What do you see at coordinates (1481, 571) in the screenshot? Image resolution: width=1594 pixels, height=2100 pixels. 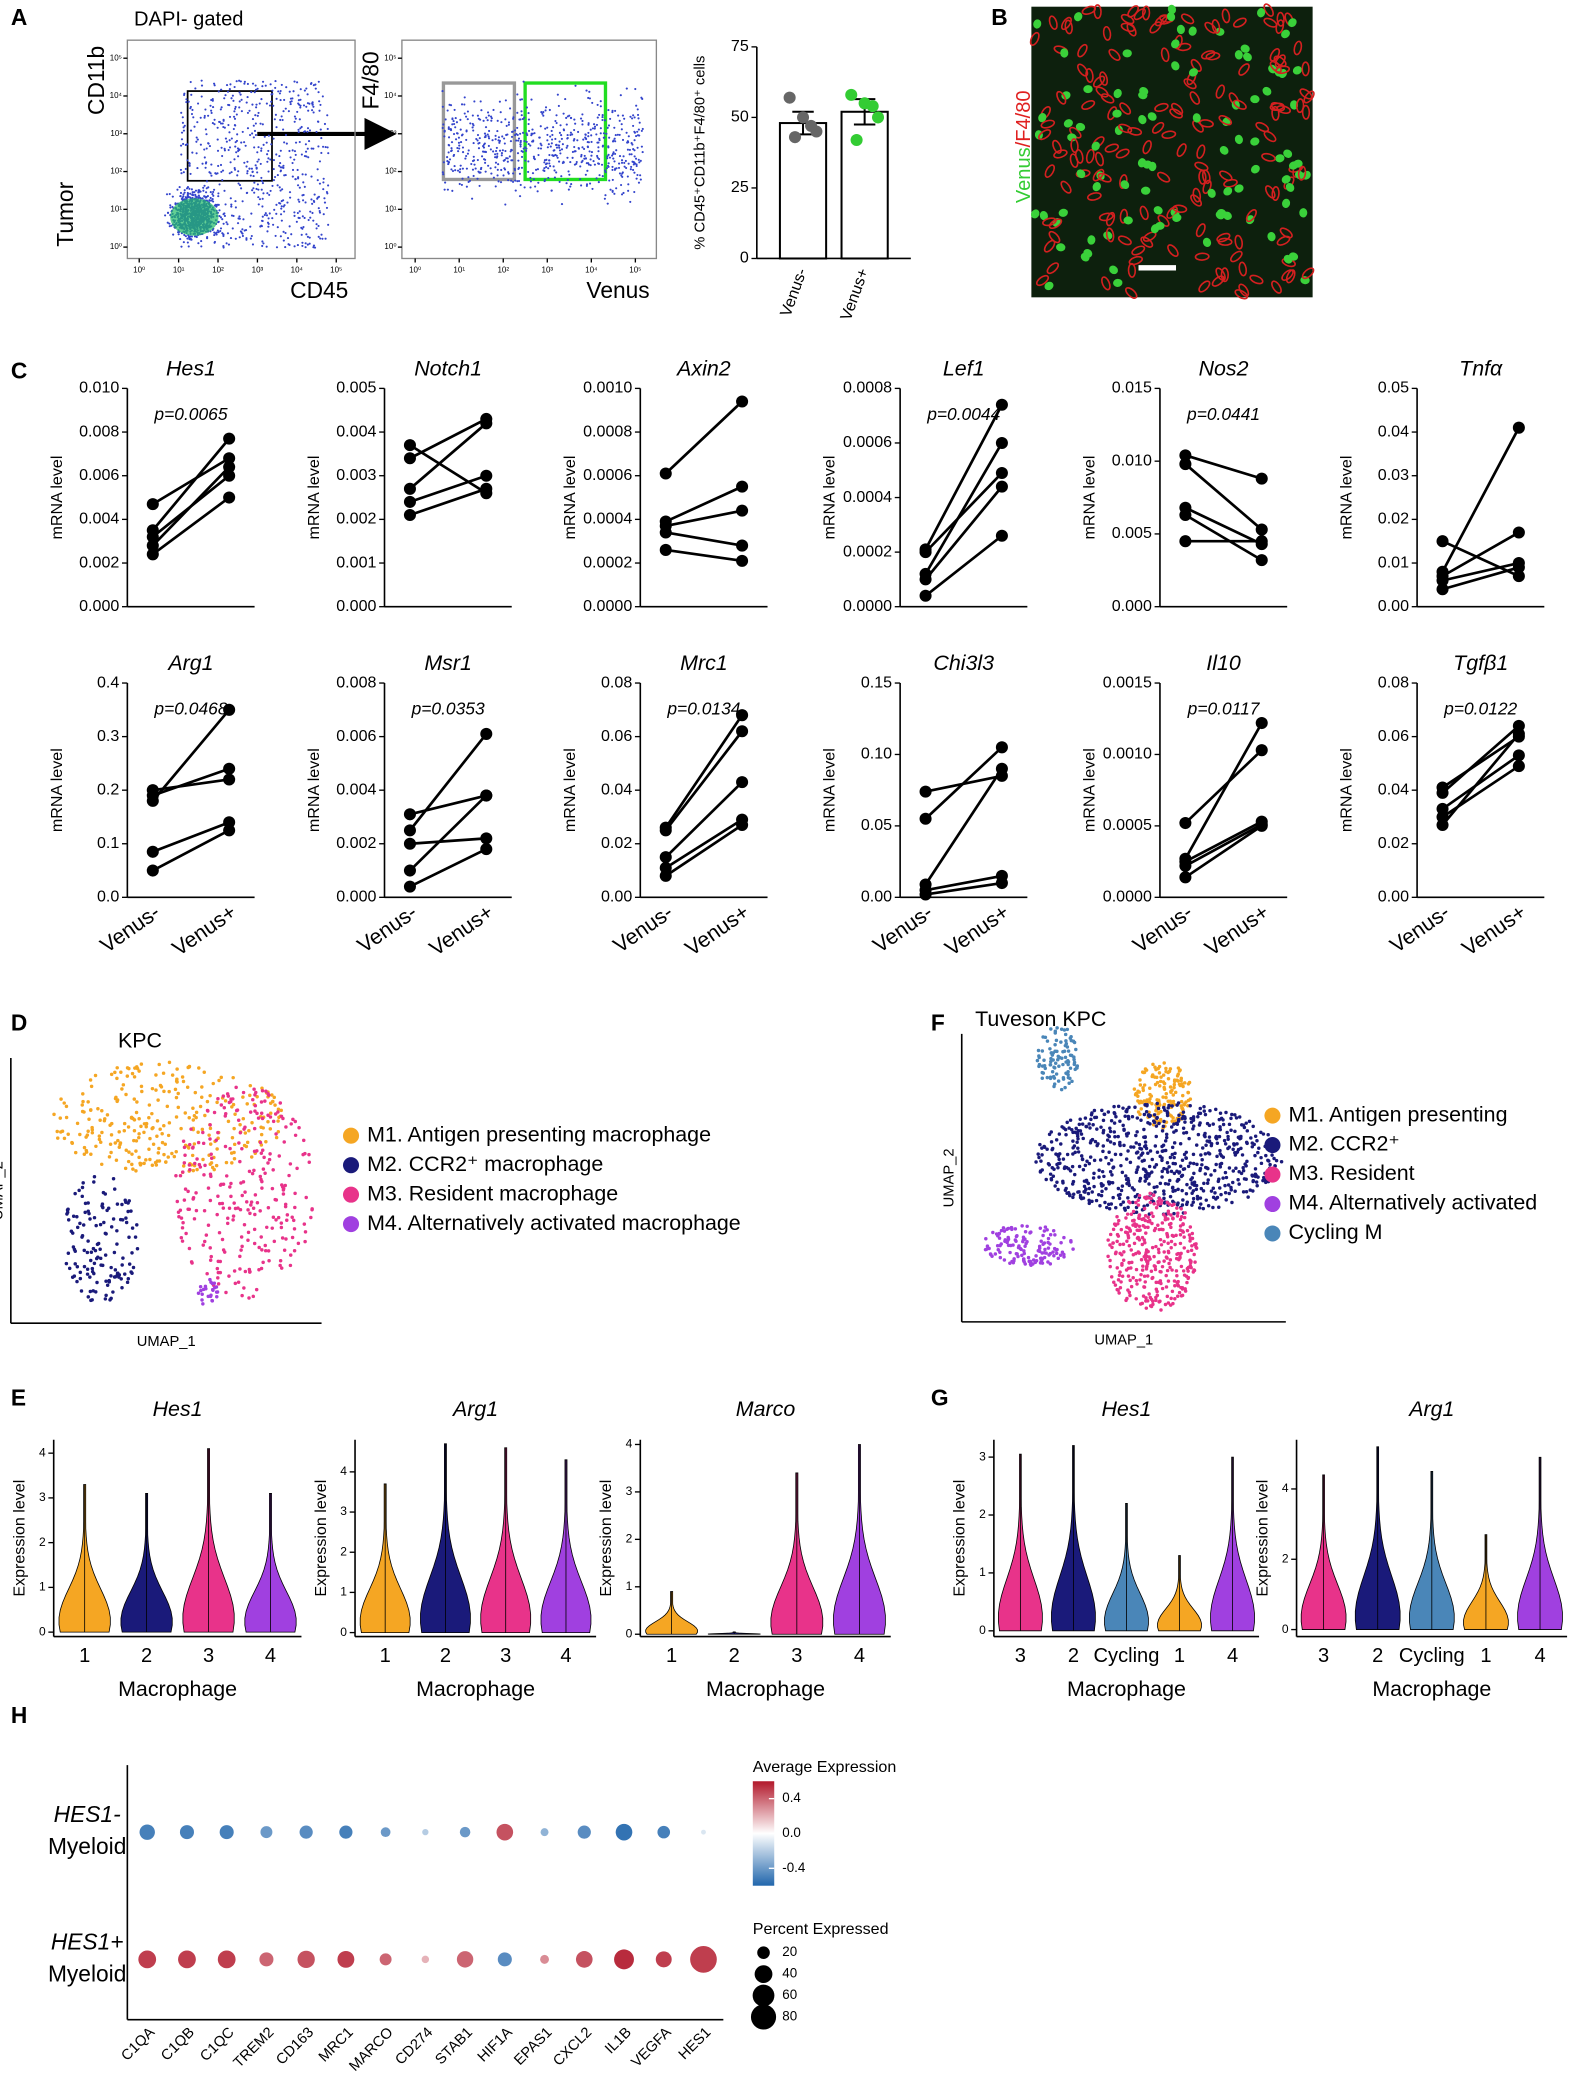 I see `pair-line` at bounding box center [1481, 571].